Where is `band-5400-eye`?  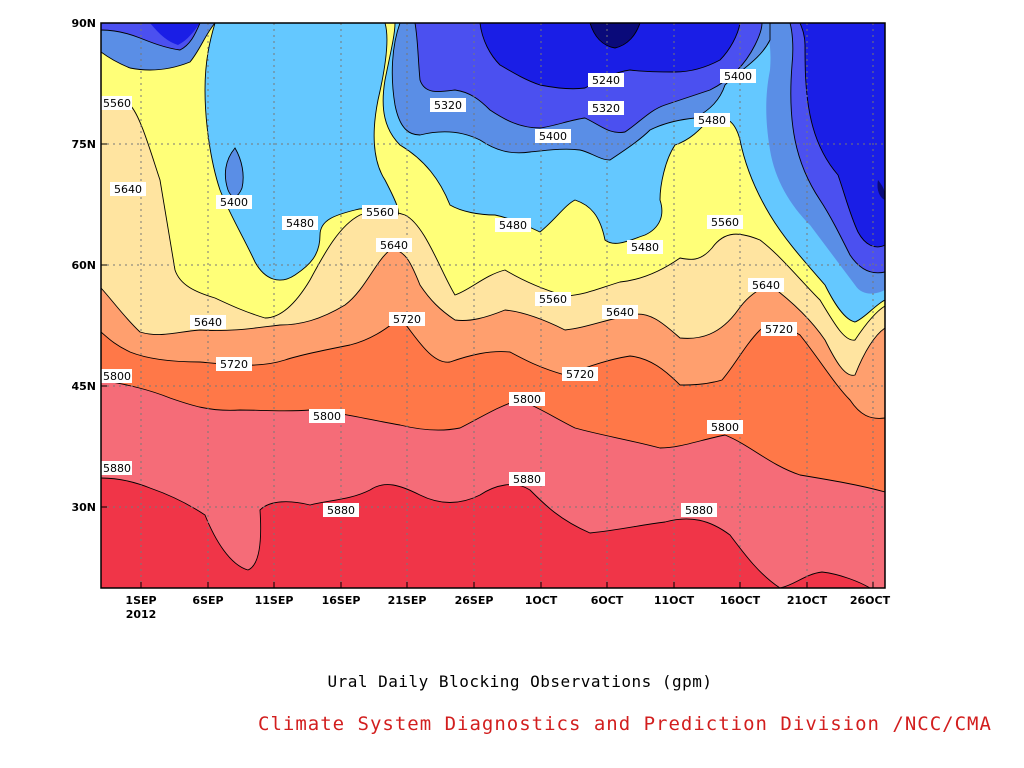 band-5400-eye is located at coordinates (234, 172).